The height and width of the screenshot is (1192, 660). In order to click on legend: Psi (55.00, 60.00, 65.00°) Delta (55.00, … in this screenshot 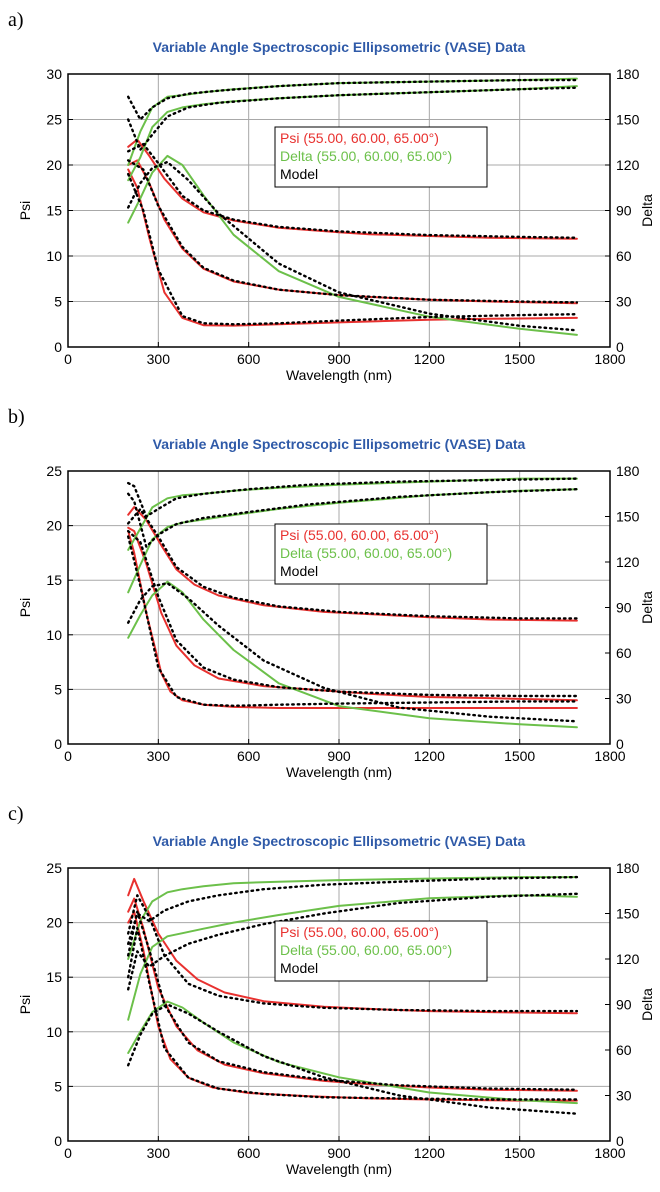, I will do `click(381, 951)`.